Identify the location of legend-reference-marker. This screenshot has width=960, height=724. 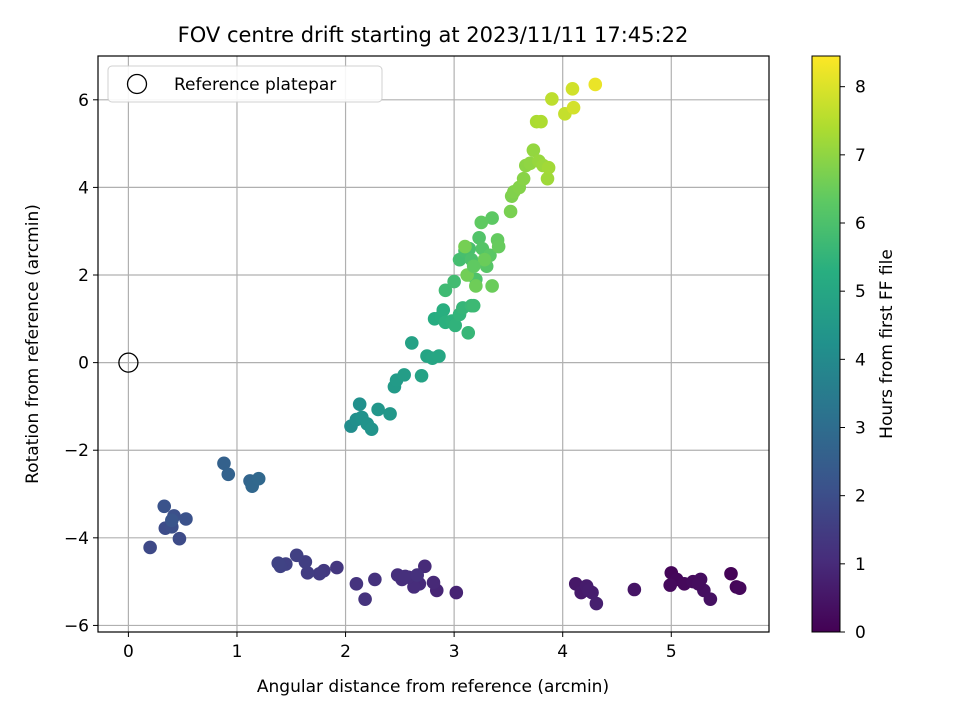
(137, 84).